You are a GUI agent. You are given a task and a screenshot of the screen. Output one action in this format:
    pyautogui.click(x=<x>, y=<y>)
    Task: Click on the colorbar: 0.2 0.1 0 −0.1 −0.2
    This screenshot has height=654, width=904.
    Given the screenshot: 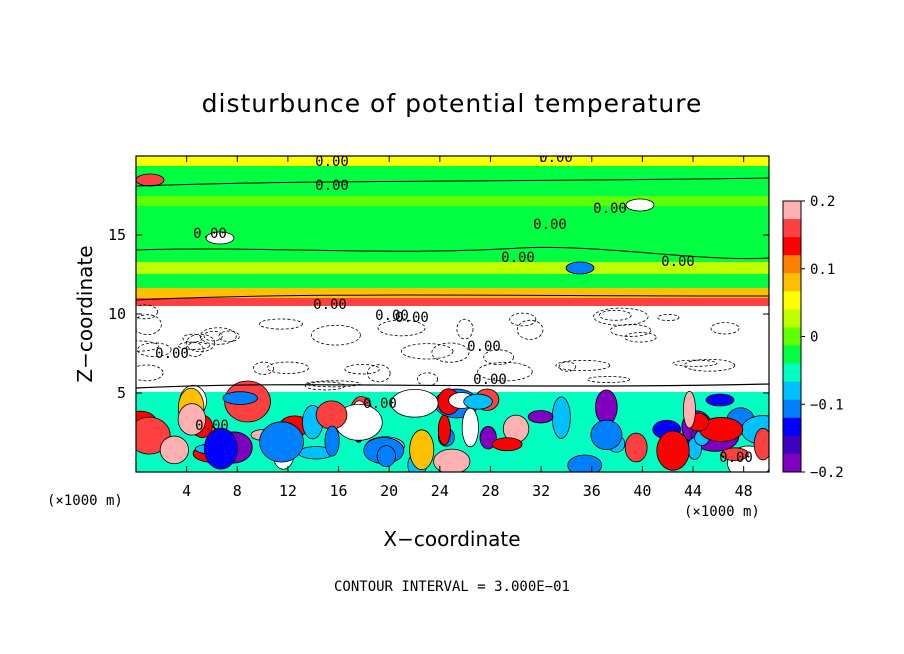 What is the action you would take?
    pyautogui.click(x=813, y=337)
    